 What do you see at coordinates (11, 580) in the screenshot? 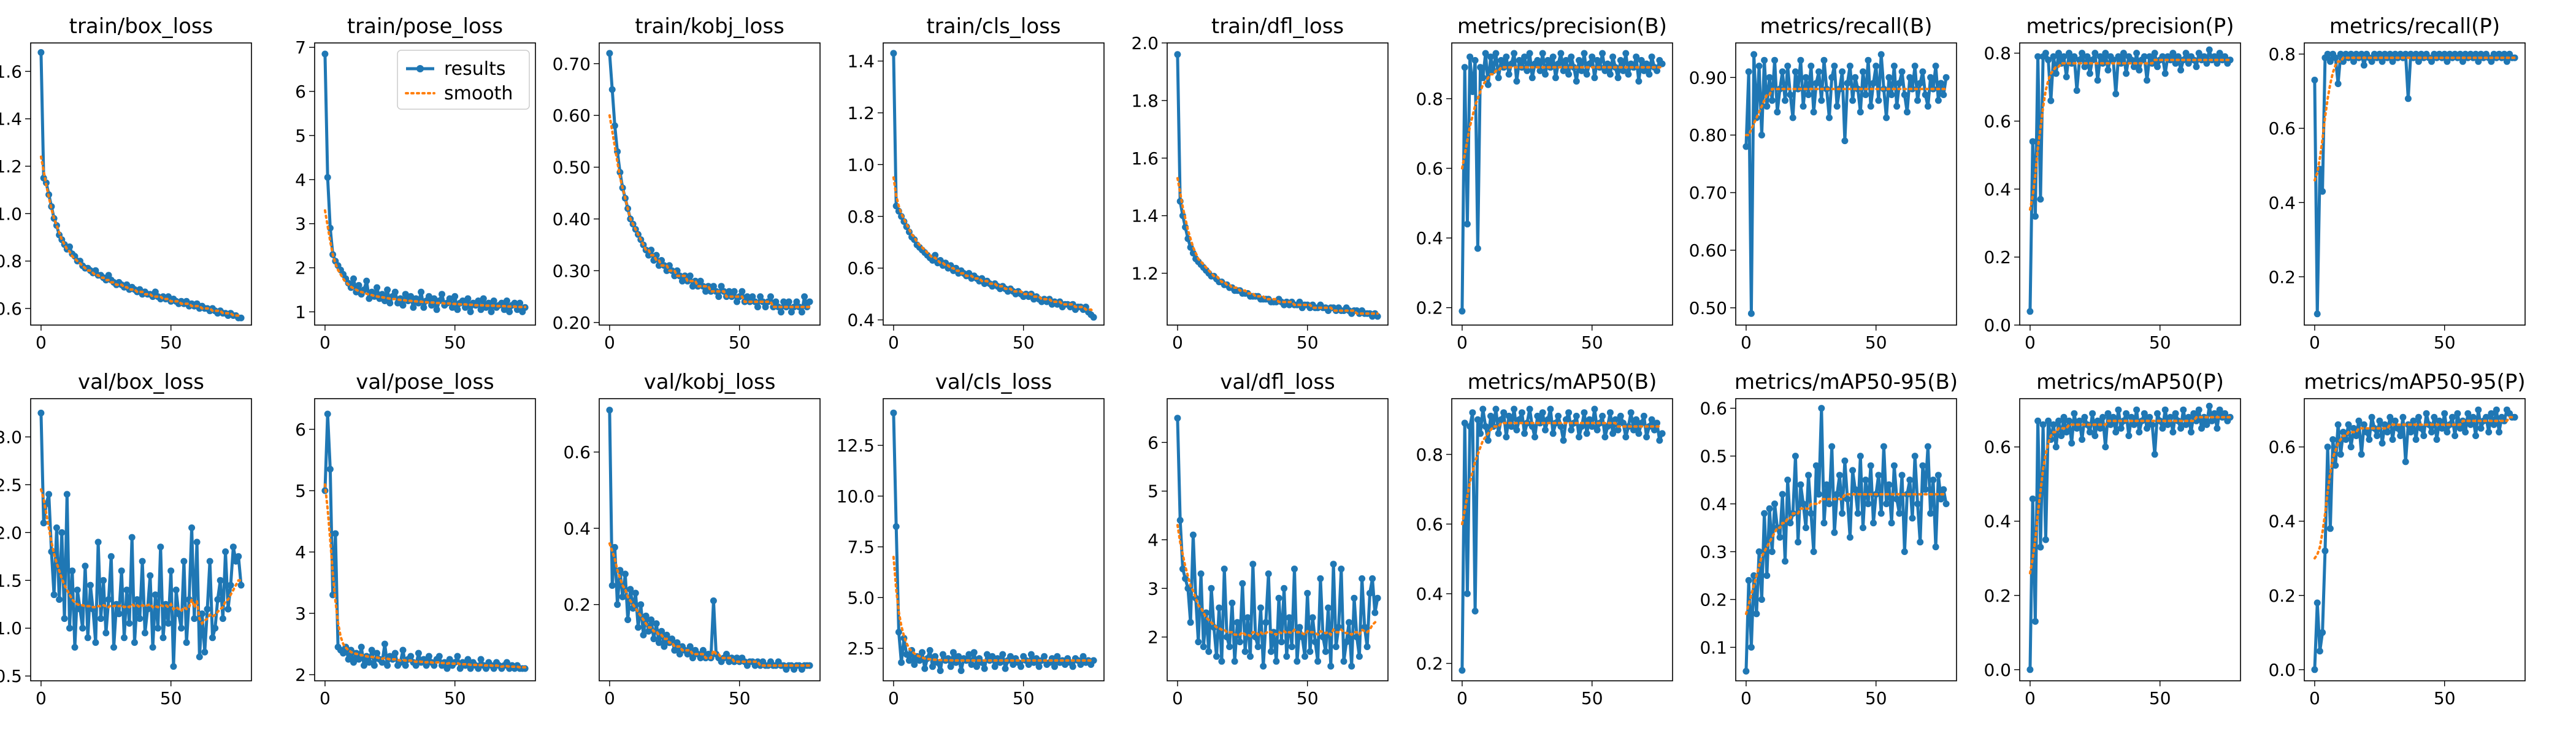
I see `y-tick-label: 1.5` at bounding box center [11, 580].